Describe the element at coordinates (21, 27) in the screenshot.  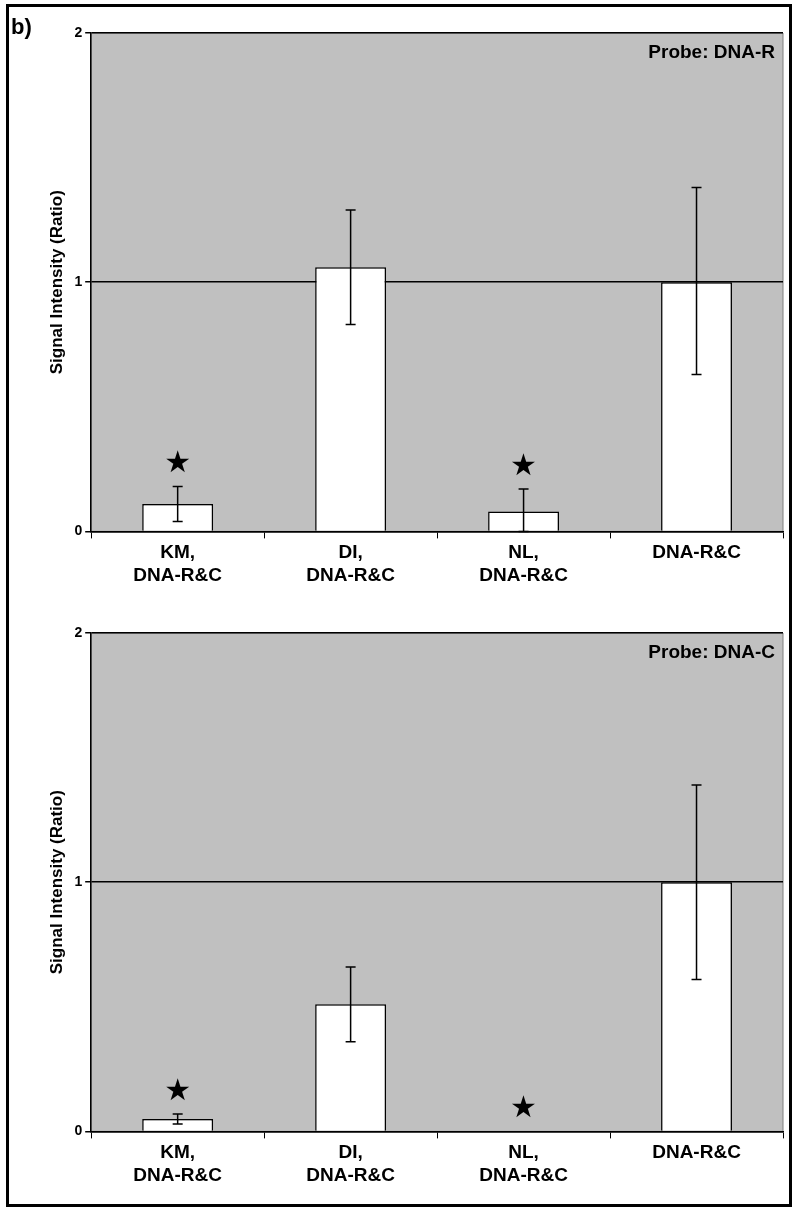
I see `chart-title: b)` at that location.